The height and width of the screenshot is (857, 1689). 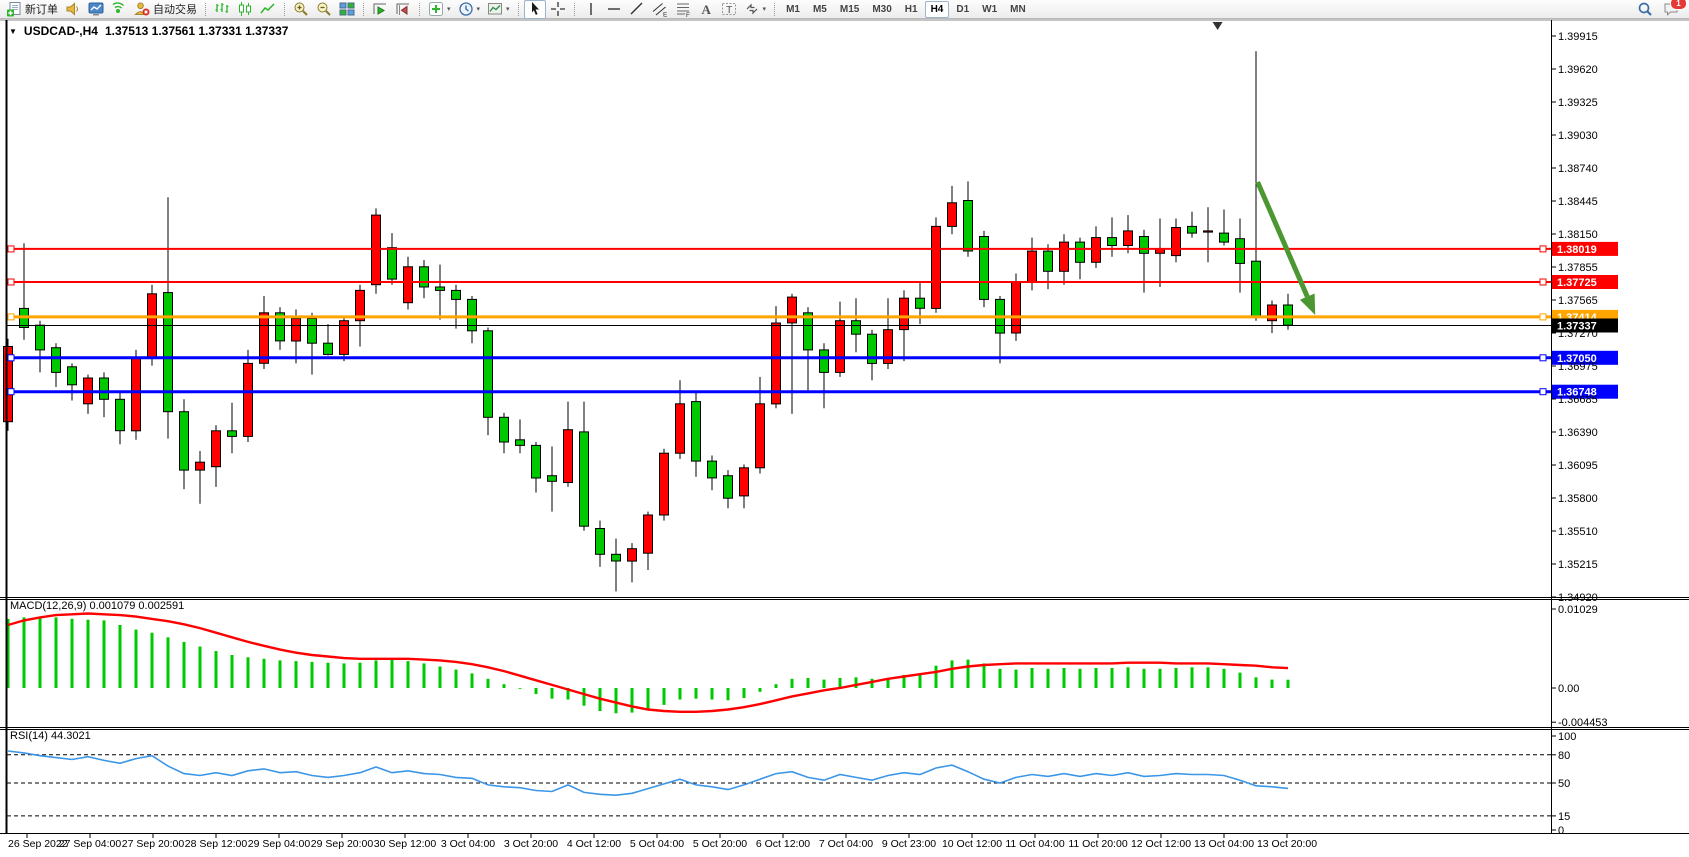 What do you see at coordinates (1578, 37) in the screenshot?
I see `price-tick-label: 1.39915` at bounding box center [1578, 37].